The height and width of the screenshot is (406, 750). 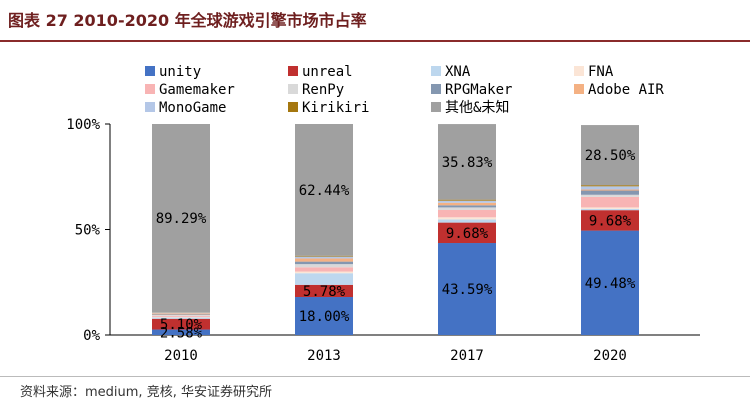 I want to click on x-tick-label-1: 2013, so click(x=324, y=356).